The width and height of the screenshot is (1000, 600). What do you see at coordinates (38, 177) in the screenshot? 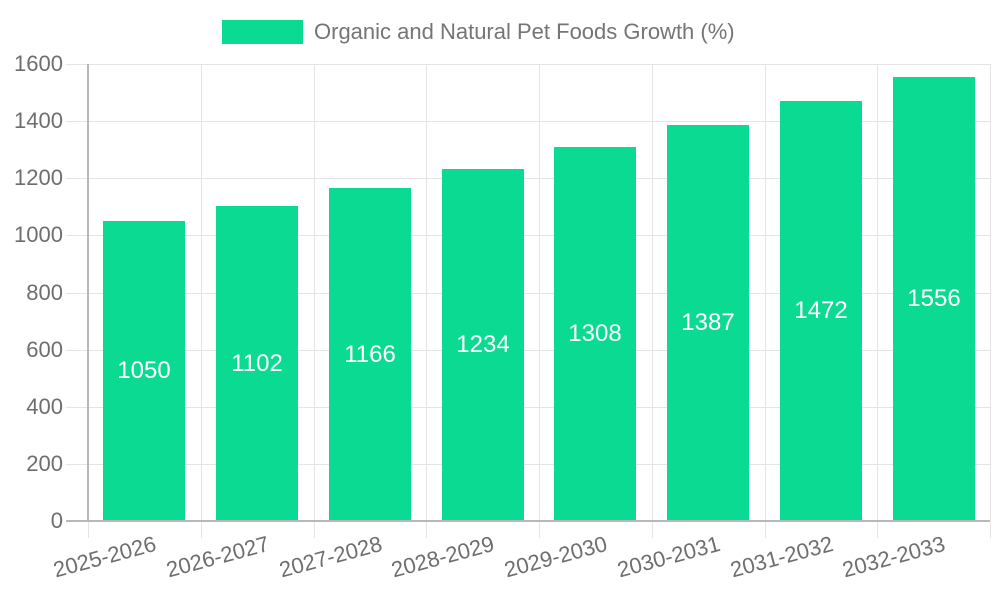
I see `y-tick-label: 1200` at bounding box center [38, 177].